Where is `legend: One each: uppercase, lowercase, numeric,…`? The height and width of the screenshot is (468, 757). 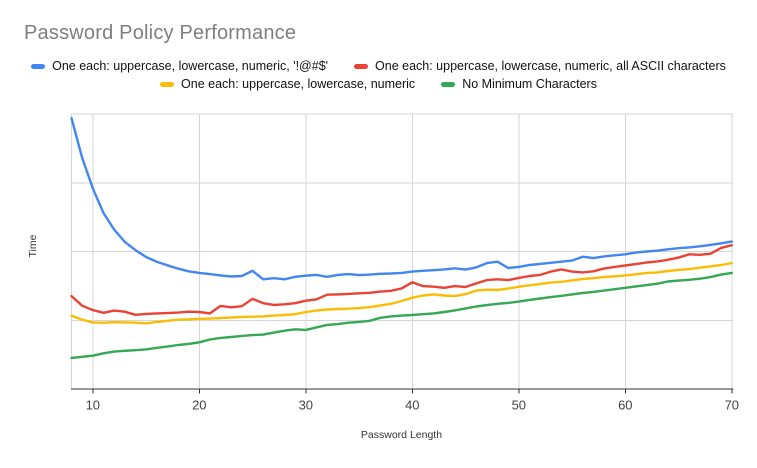
legend: One each: uppercase, lowercase, numeric,… is located at coordinates (378, 75).